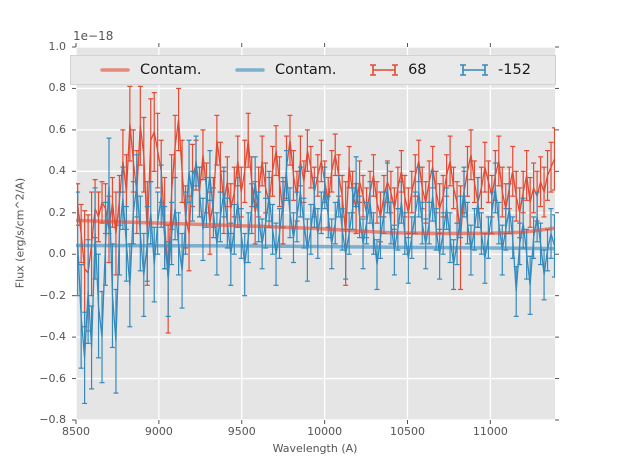 This screenshot has width=617, height=467. What do you see at coordinates (20, 233) in the screenshot?
I see `y-axis-label: Flux (erg/s/cm^2/A)` at bounding box center [20, 233].